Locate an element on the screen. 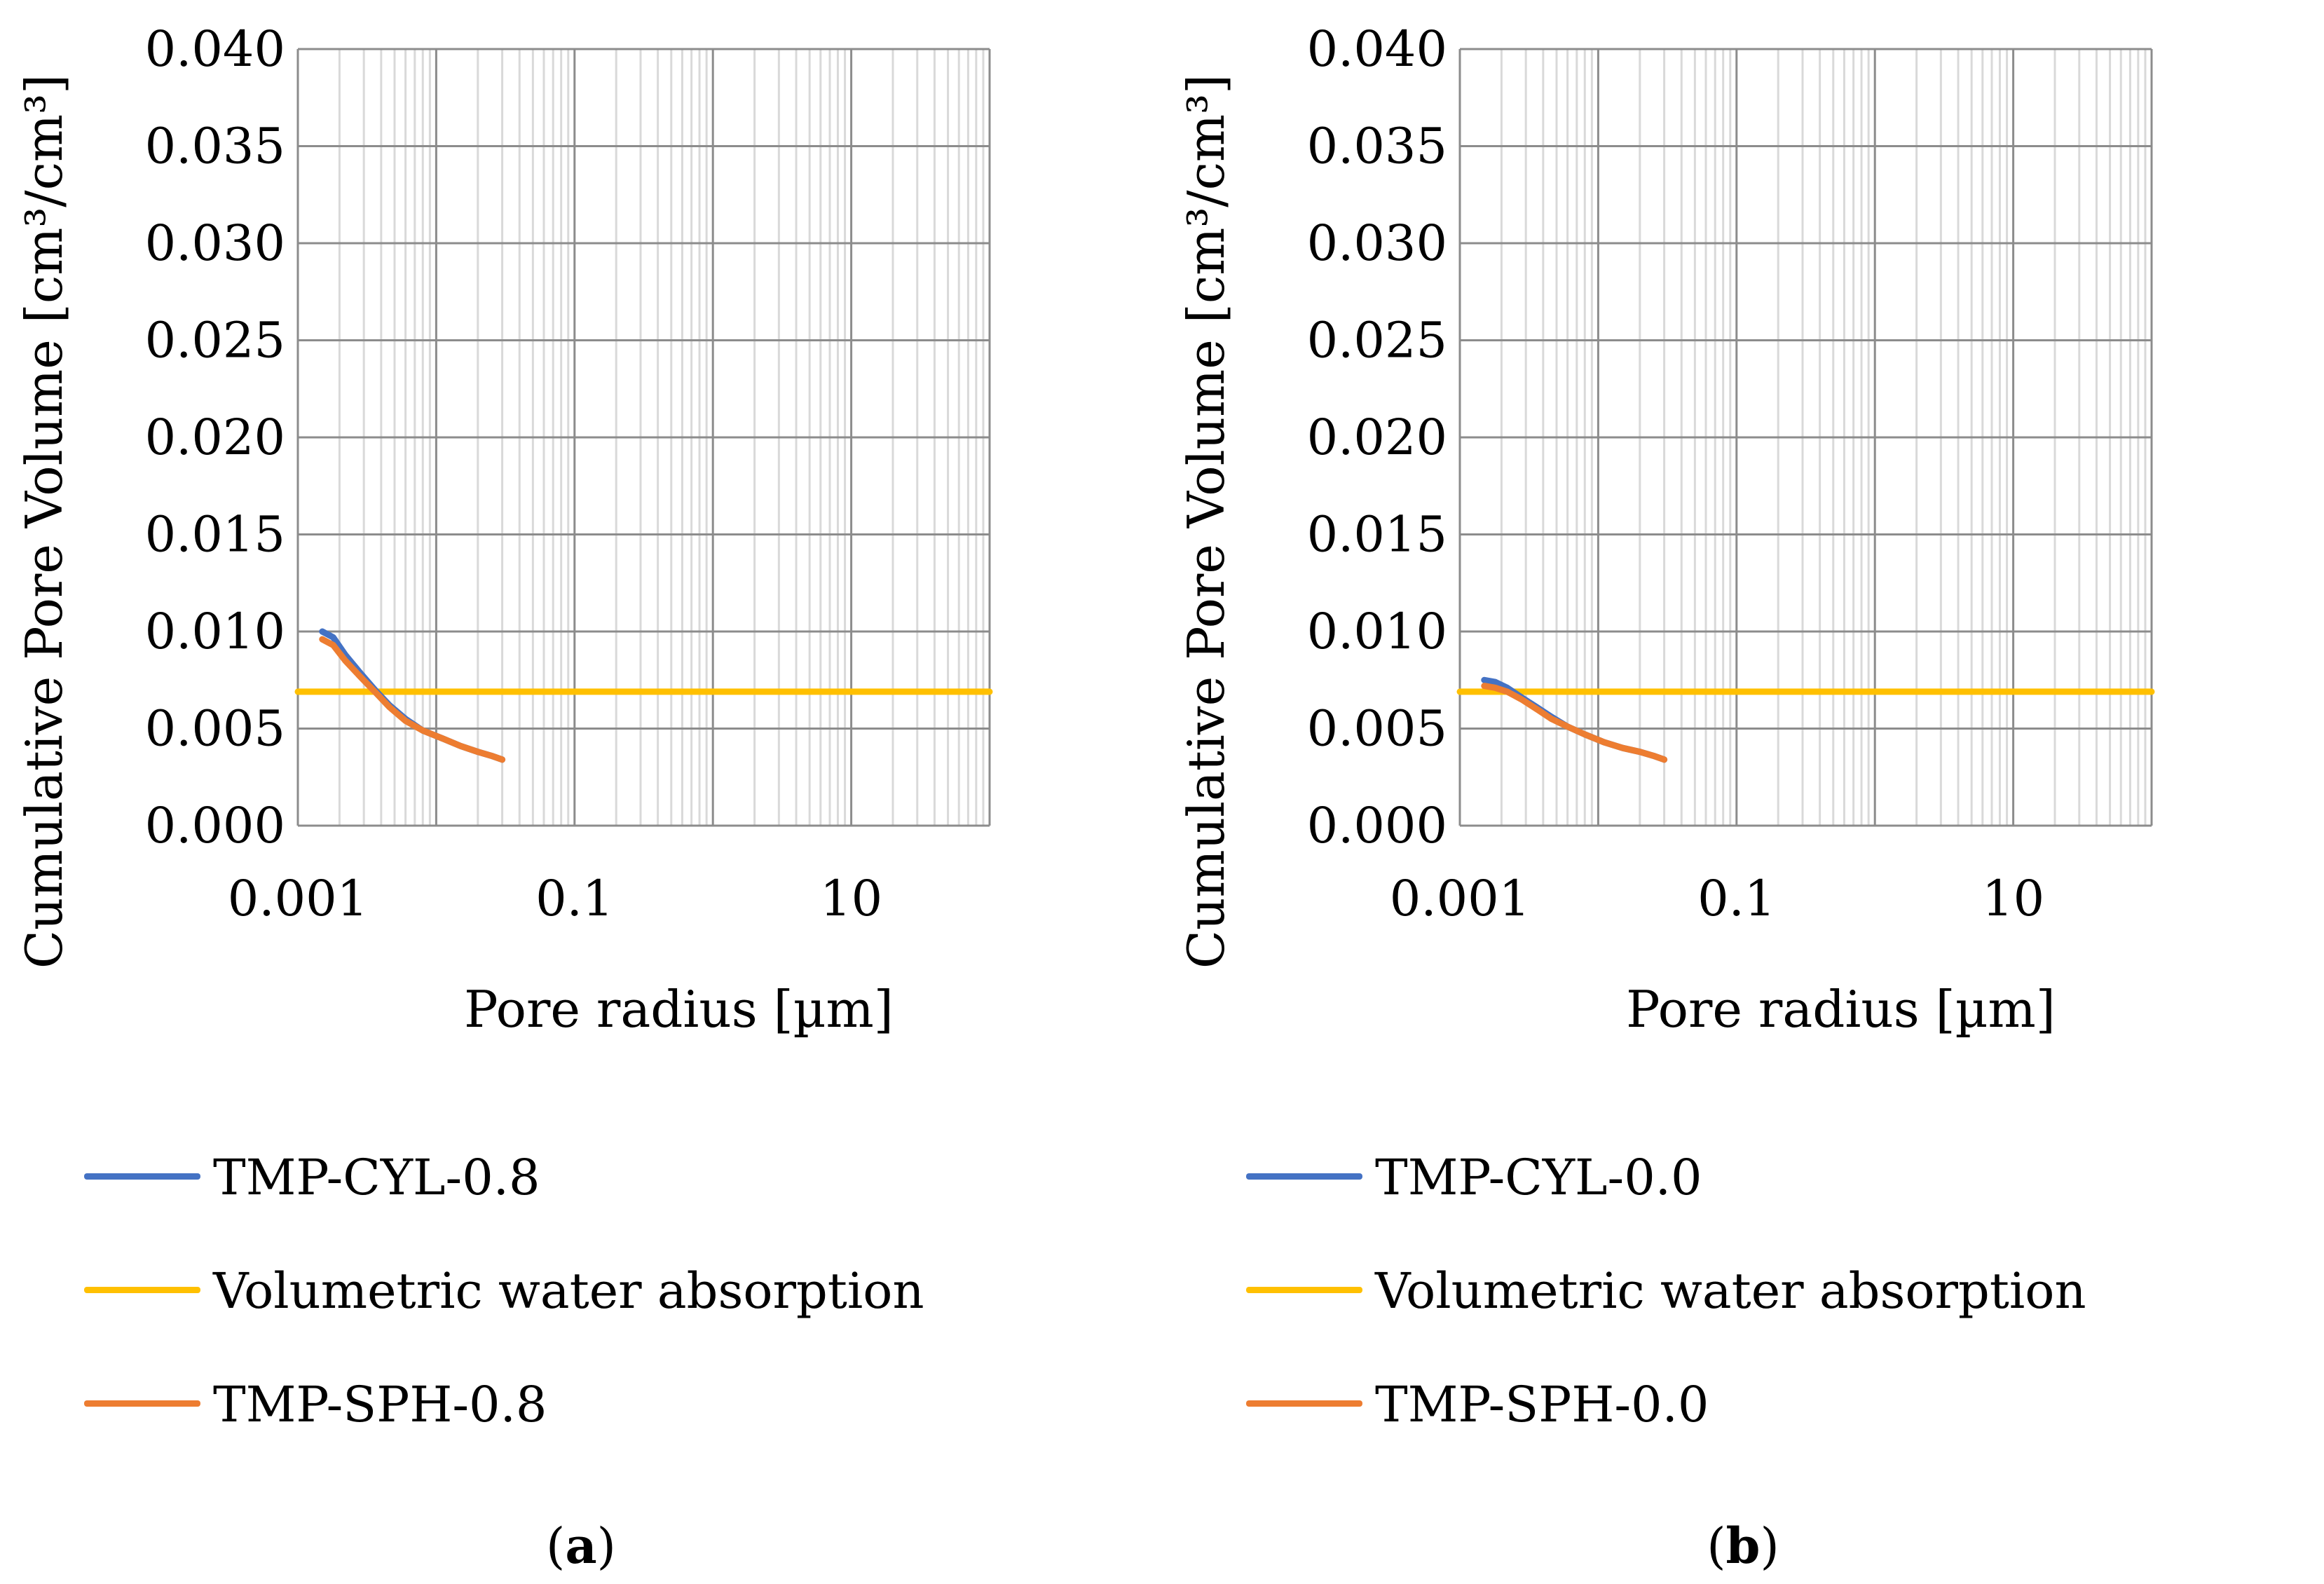  legend-label: TMP-SPH-0.0 is located at coordinates (1542, 1404).